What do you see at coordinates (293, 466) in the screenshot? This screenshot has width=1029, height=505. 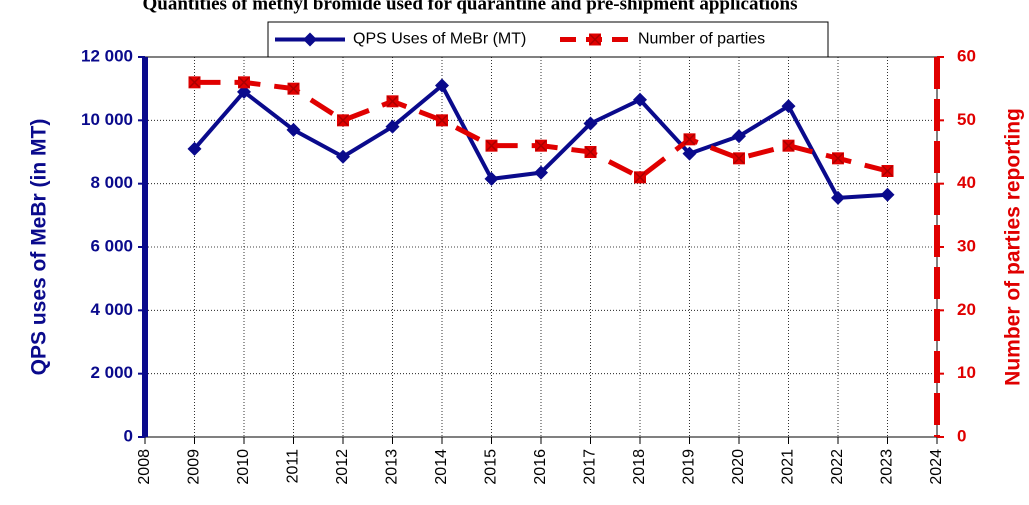 I see `x-tick-label: 2011` at bounding box center [293, 466].